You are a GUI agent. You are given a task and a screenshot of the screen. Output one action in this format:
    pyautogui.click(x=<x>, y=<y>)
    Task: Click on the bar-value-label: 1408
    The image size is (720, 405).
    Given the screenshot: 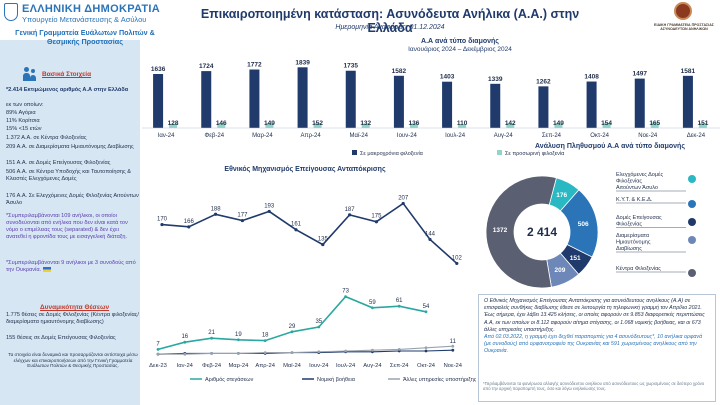 What is the action you would take?
    pyautogui.click(x=591, y=77)
    